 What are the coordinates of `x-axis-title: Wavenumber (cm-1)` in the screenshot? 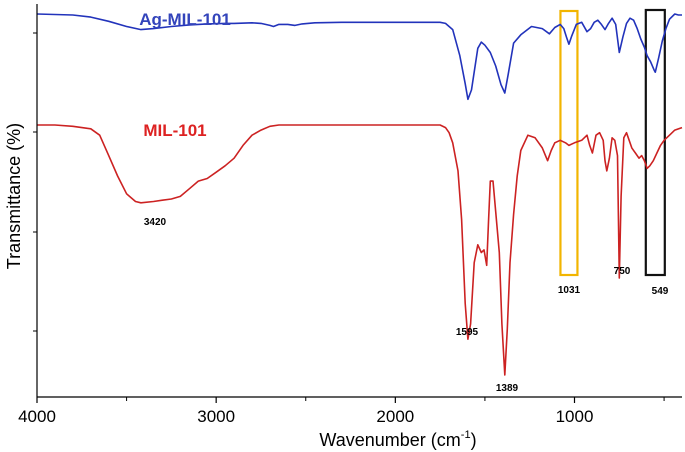 It's located at (397, 439).